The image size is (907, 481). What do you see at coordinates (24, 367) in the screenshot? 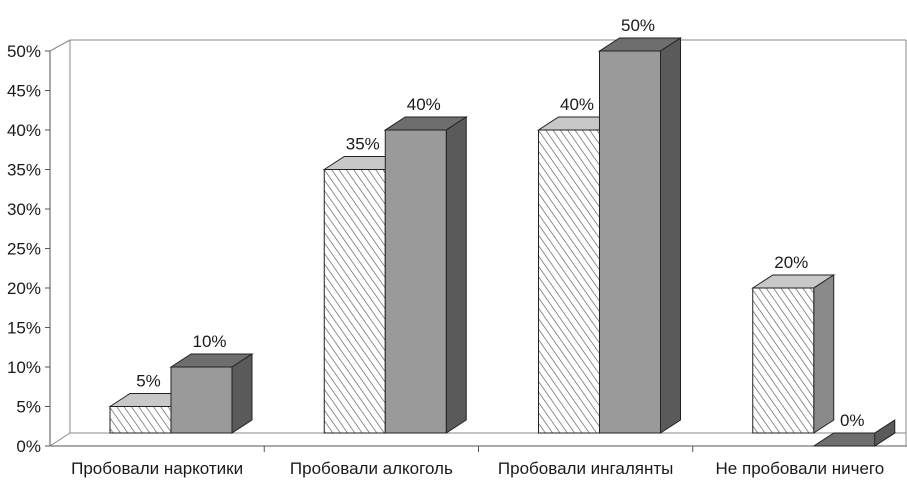
I see `y-tick-label: 10%` at bounding box center [24, 367].